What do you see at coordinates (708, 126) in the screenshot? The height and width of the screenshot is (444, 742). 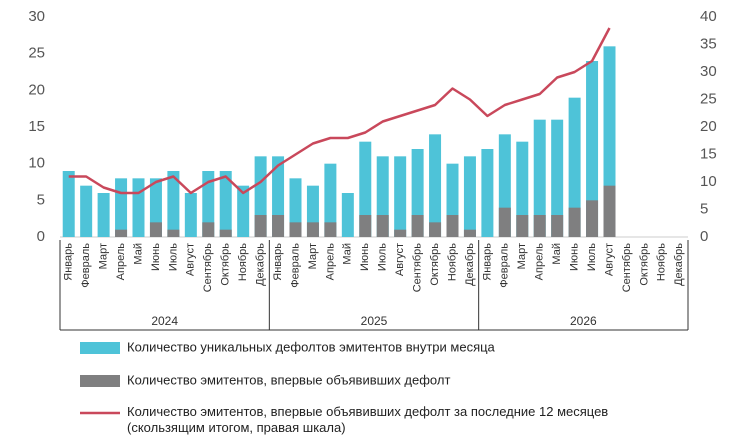 I see `y2-tick-label: 20` at bounding box center [708, 126].